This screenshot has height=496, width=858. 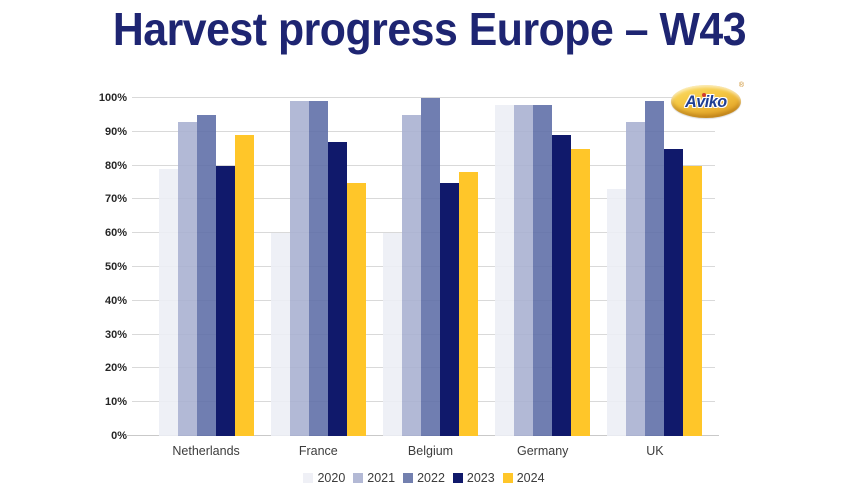 I want to click on legend-label-2022: 2022, so click(x=431, y=478).